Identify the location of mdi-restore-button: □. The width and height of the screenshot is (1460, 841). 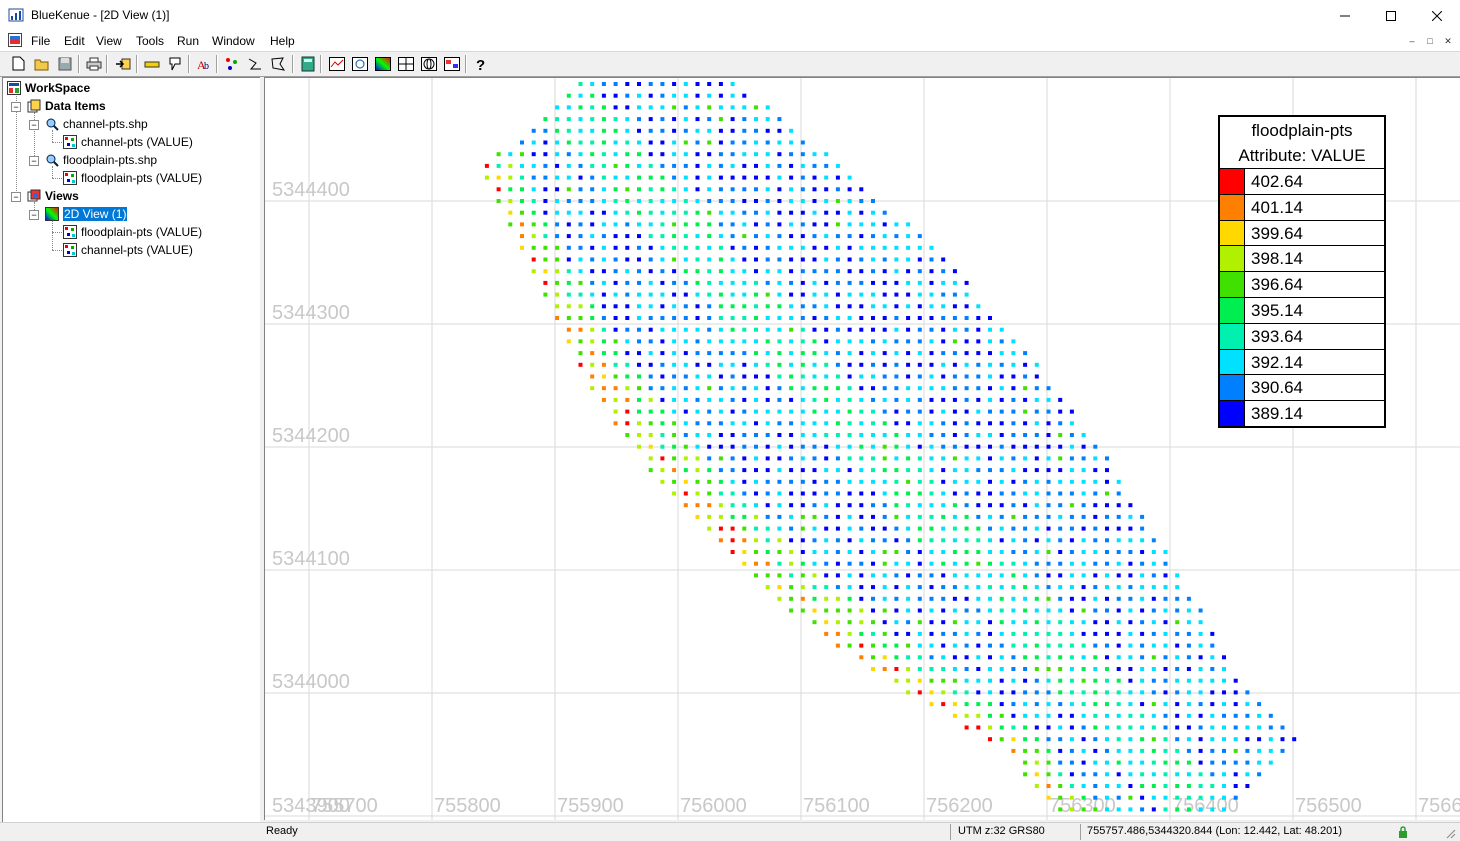
(1430, 41).